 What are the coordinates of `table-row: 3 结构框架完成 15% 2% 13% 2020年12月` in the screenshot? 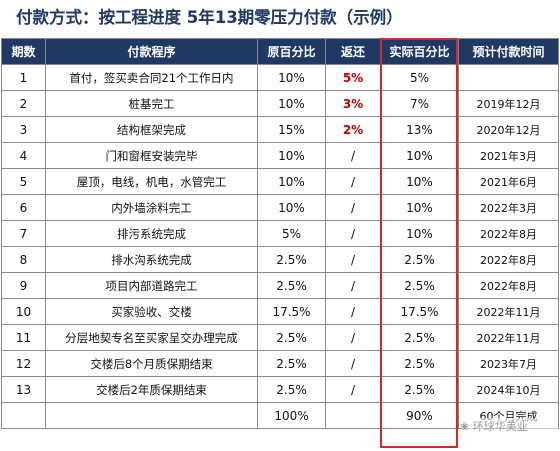 It's located at (280, 129).